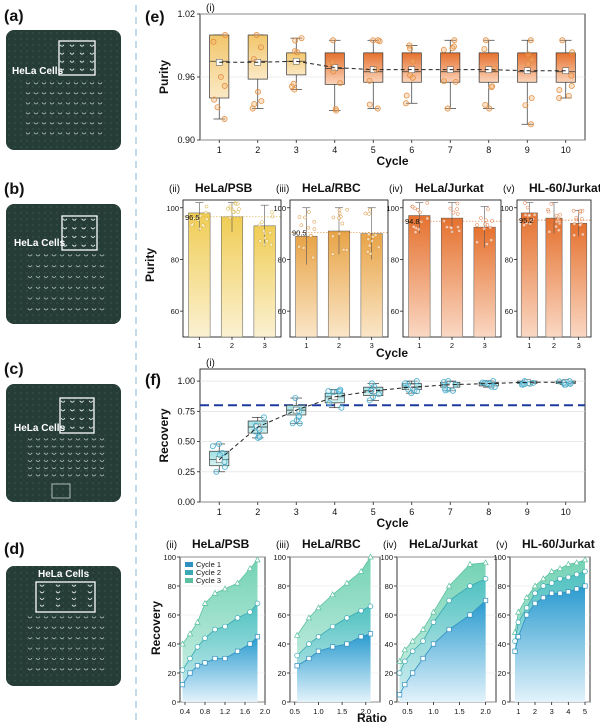 This screenshot has width=600, height=728. Describe the element at coordinates (208, 572) in the screenshot. I see `legend-label: Cycle 2` at that location.